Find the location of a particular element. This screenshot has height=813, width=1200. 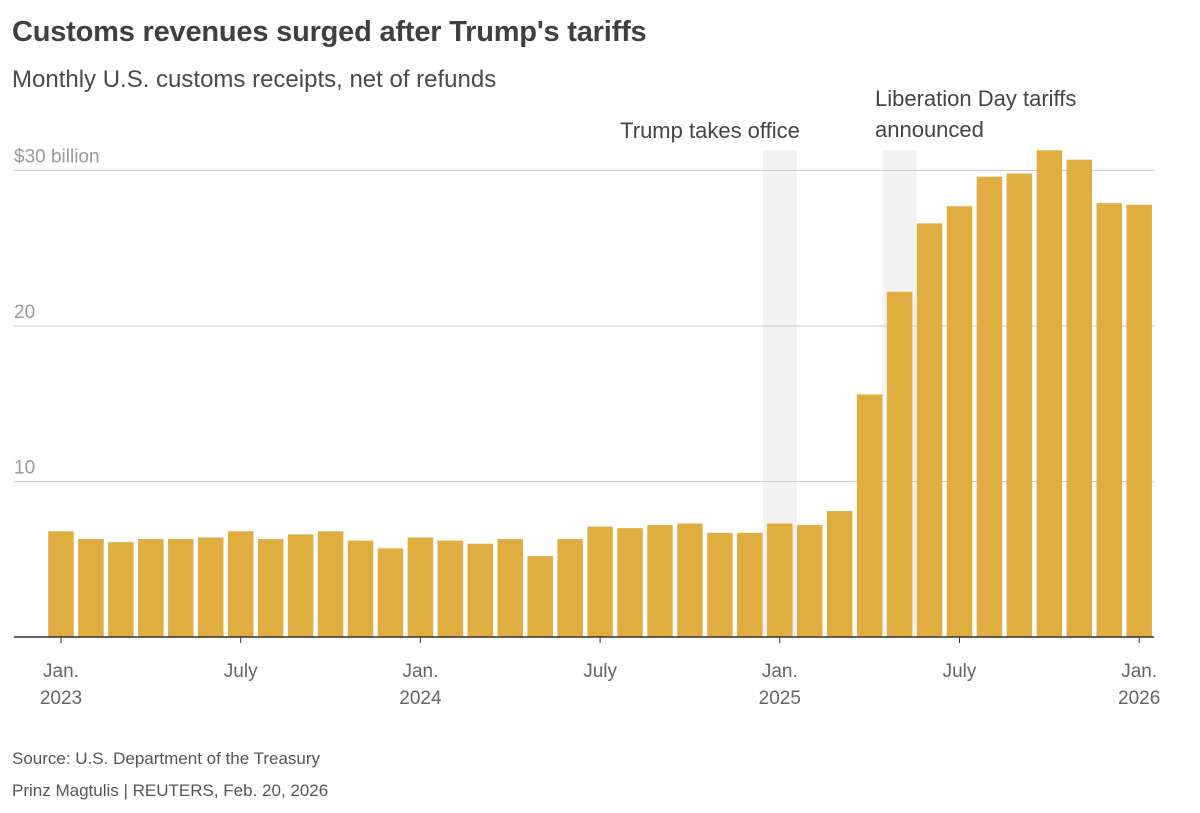

x-tick-year-label: 2025 is located at coordinates (780, 698).